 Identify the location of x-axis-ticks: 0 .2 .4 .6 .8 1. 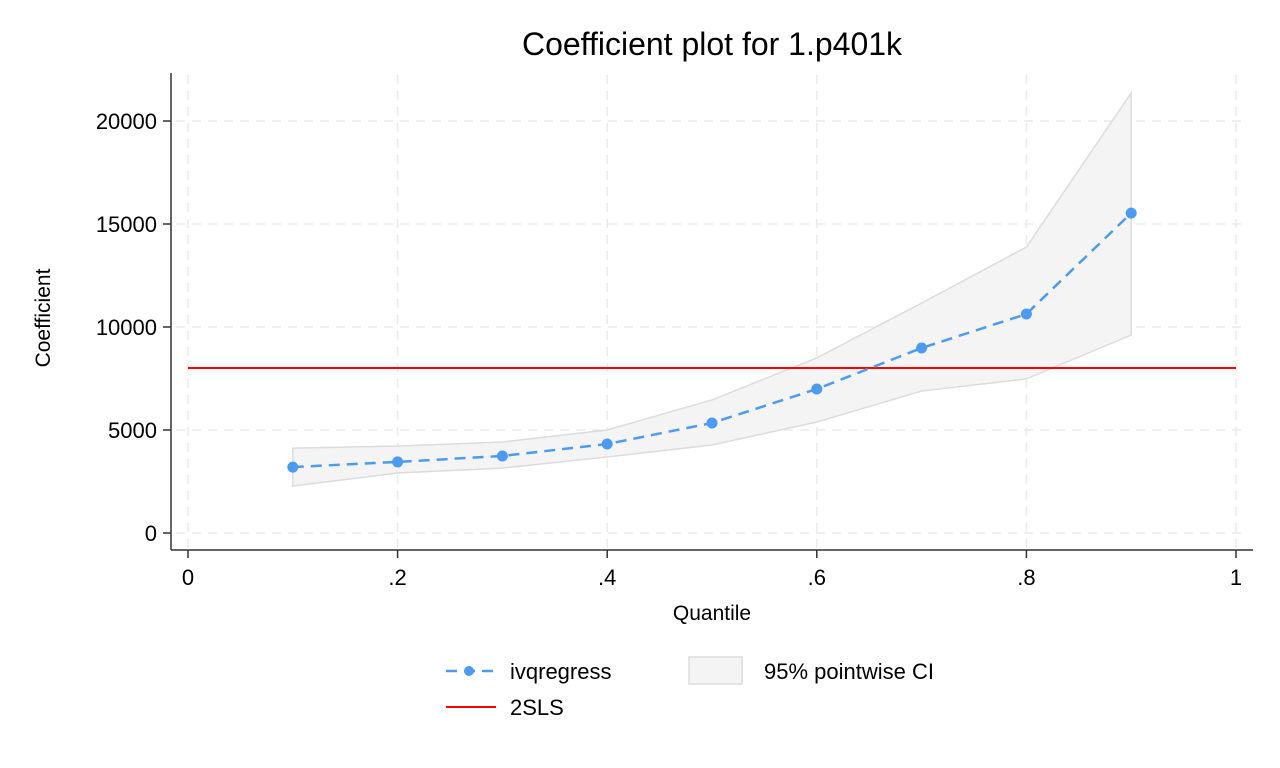
(712, 570).